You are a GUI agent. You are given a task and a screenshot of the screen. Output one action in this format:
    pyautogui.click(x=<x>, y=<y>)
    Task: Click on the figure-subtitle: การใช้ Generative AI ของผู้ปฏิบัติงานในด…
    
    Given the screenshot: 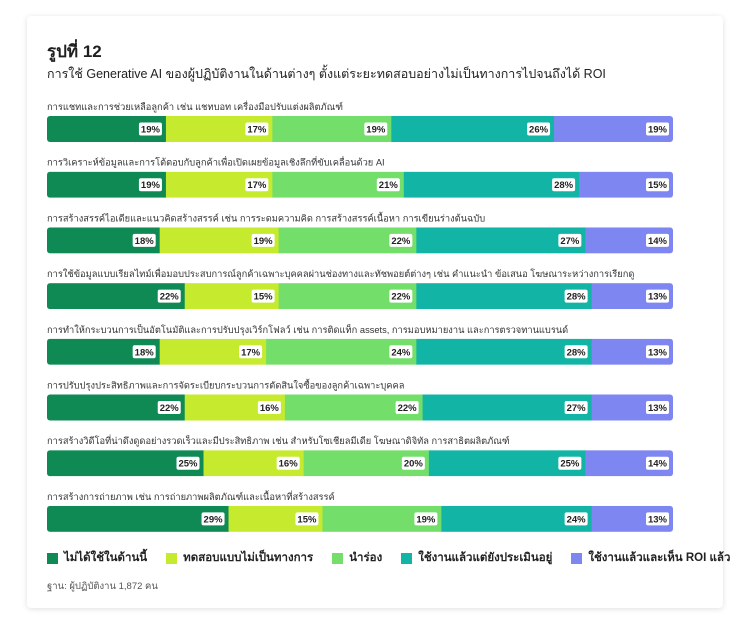 What is the action you would take?
    pyautogui.click(x=326, y=74)
    